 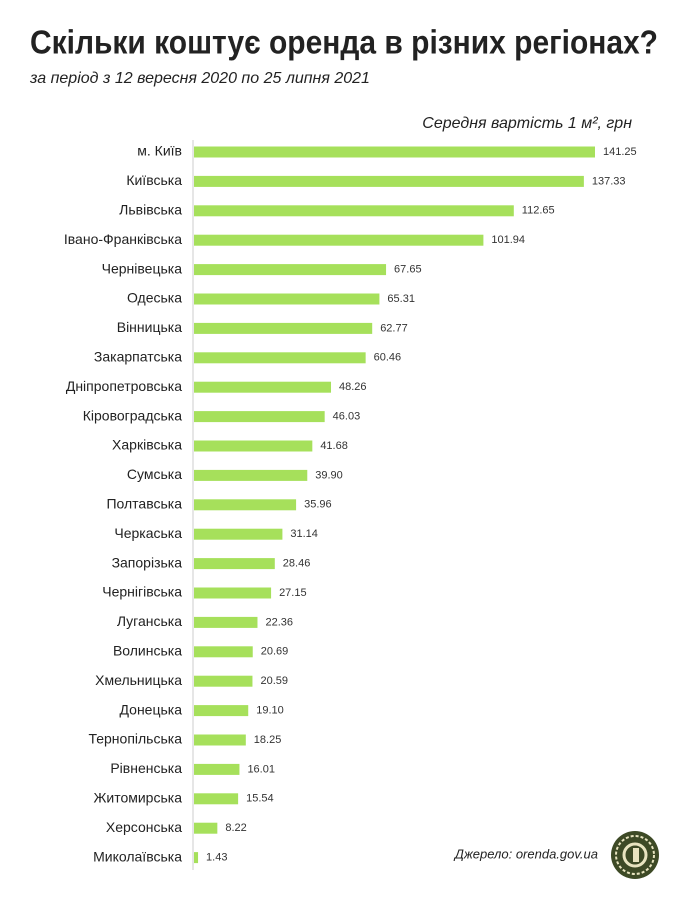 I want to click on category-label: Миколаївська, so click(x=137, y=856).